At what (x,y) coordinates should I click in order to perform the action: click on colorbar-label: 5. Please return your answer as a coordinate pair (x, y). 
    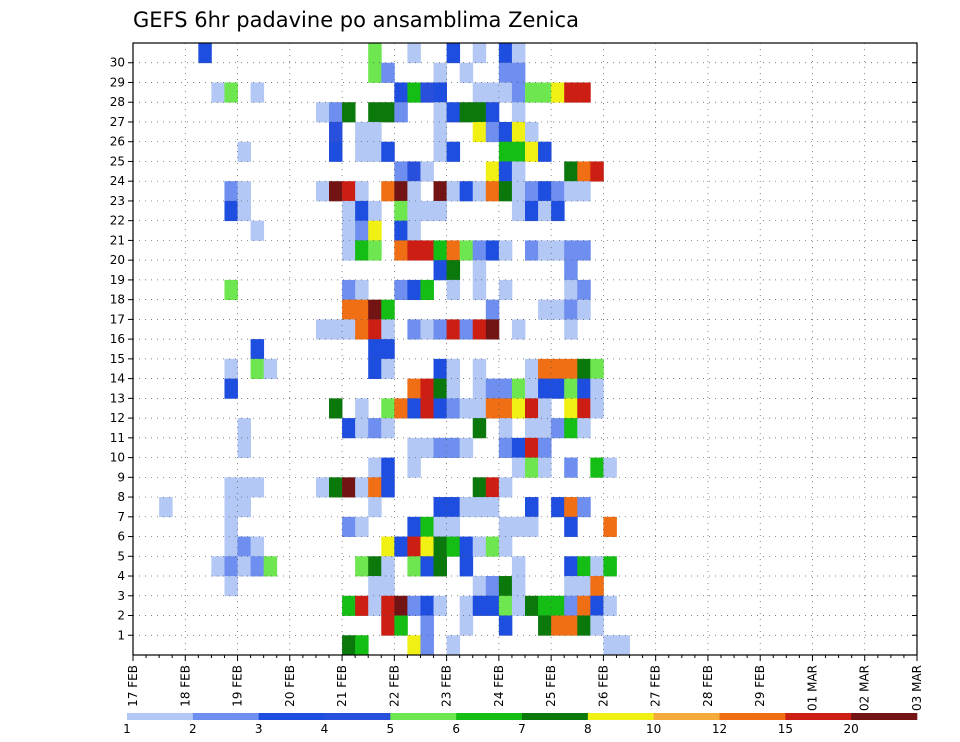
    Looking at the image, I should click on (391, 729).